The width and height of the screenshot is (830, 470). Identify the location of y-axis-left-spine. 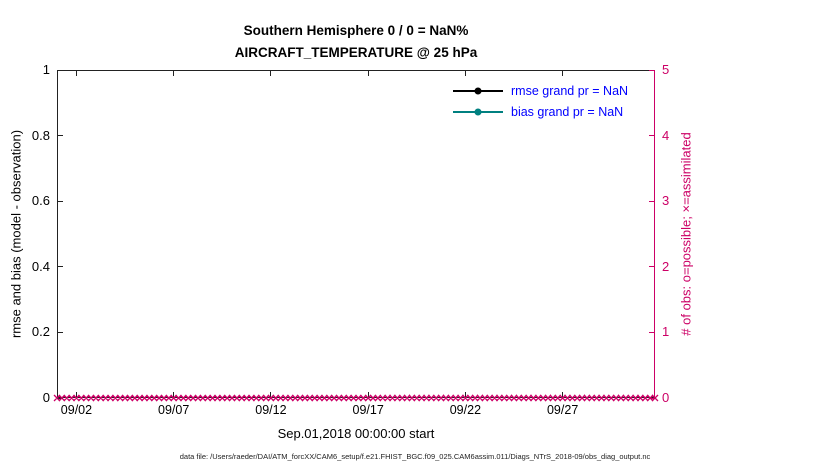
(57, 234).